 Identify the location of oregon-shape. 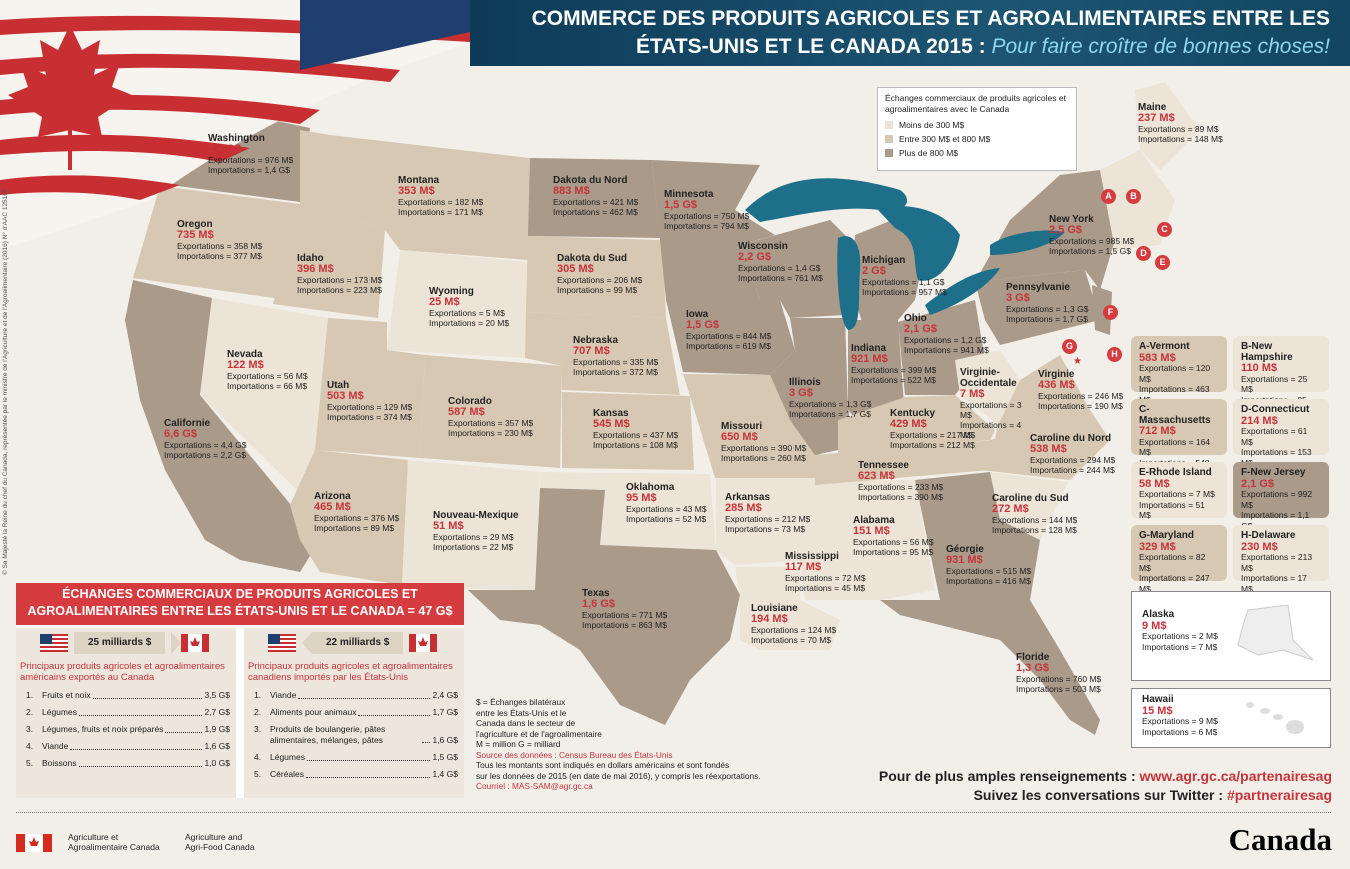
(216, 243).